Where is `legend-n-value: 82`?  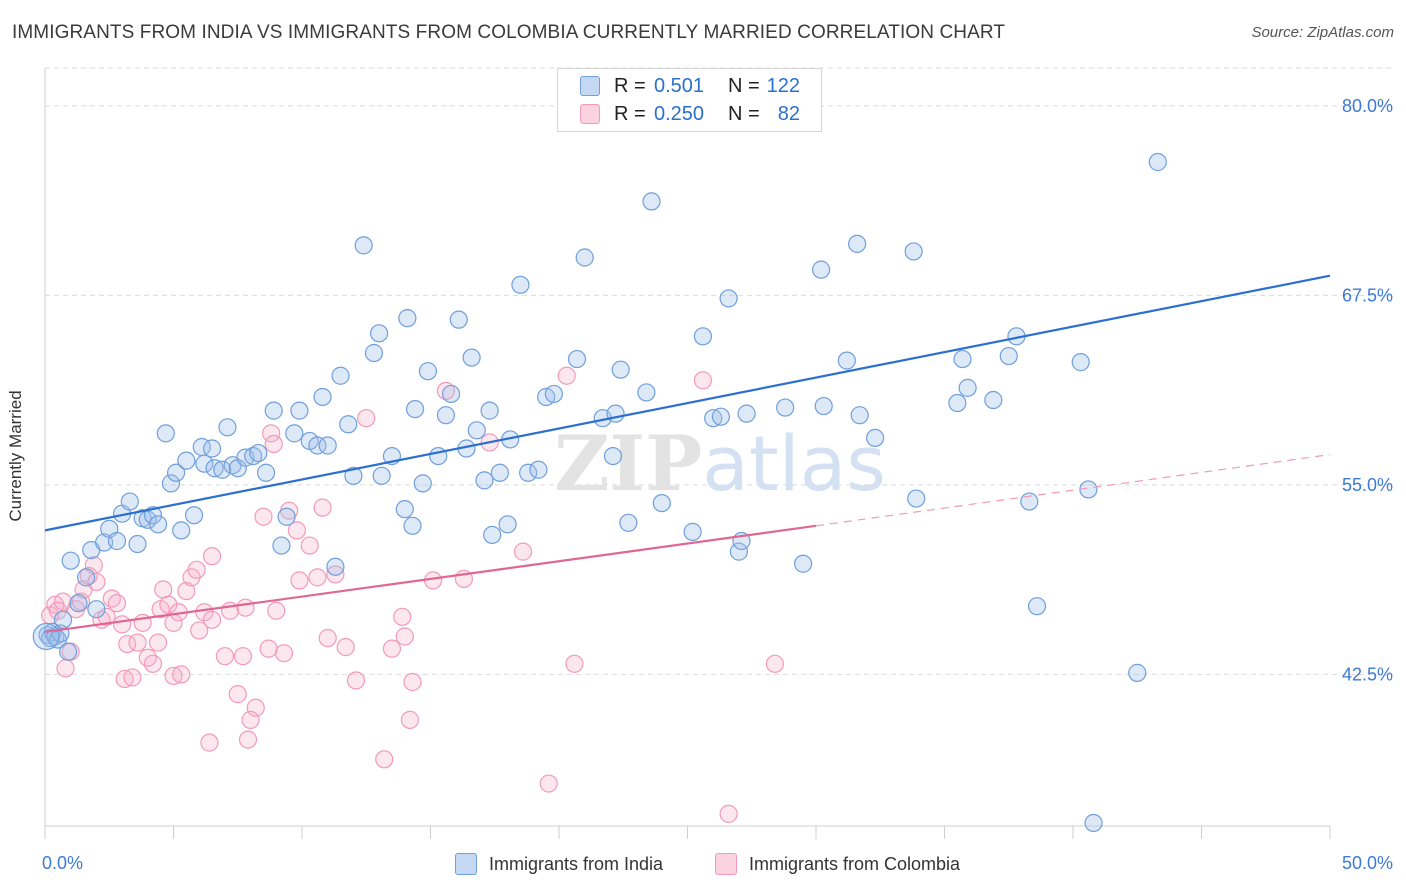
legend-n-value: 82 is located at coordinates (788, 113).